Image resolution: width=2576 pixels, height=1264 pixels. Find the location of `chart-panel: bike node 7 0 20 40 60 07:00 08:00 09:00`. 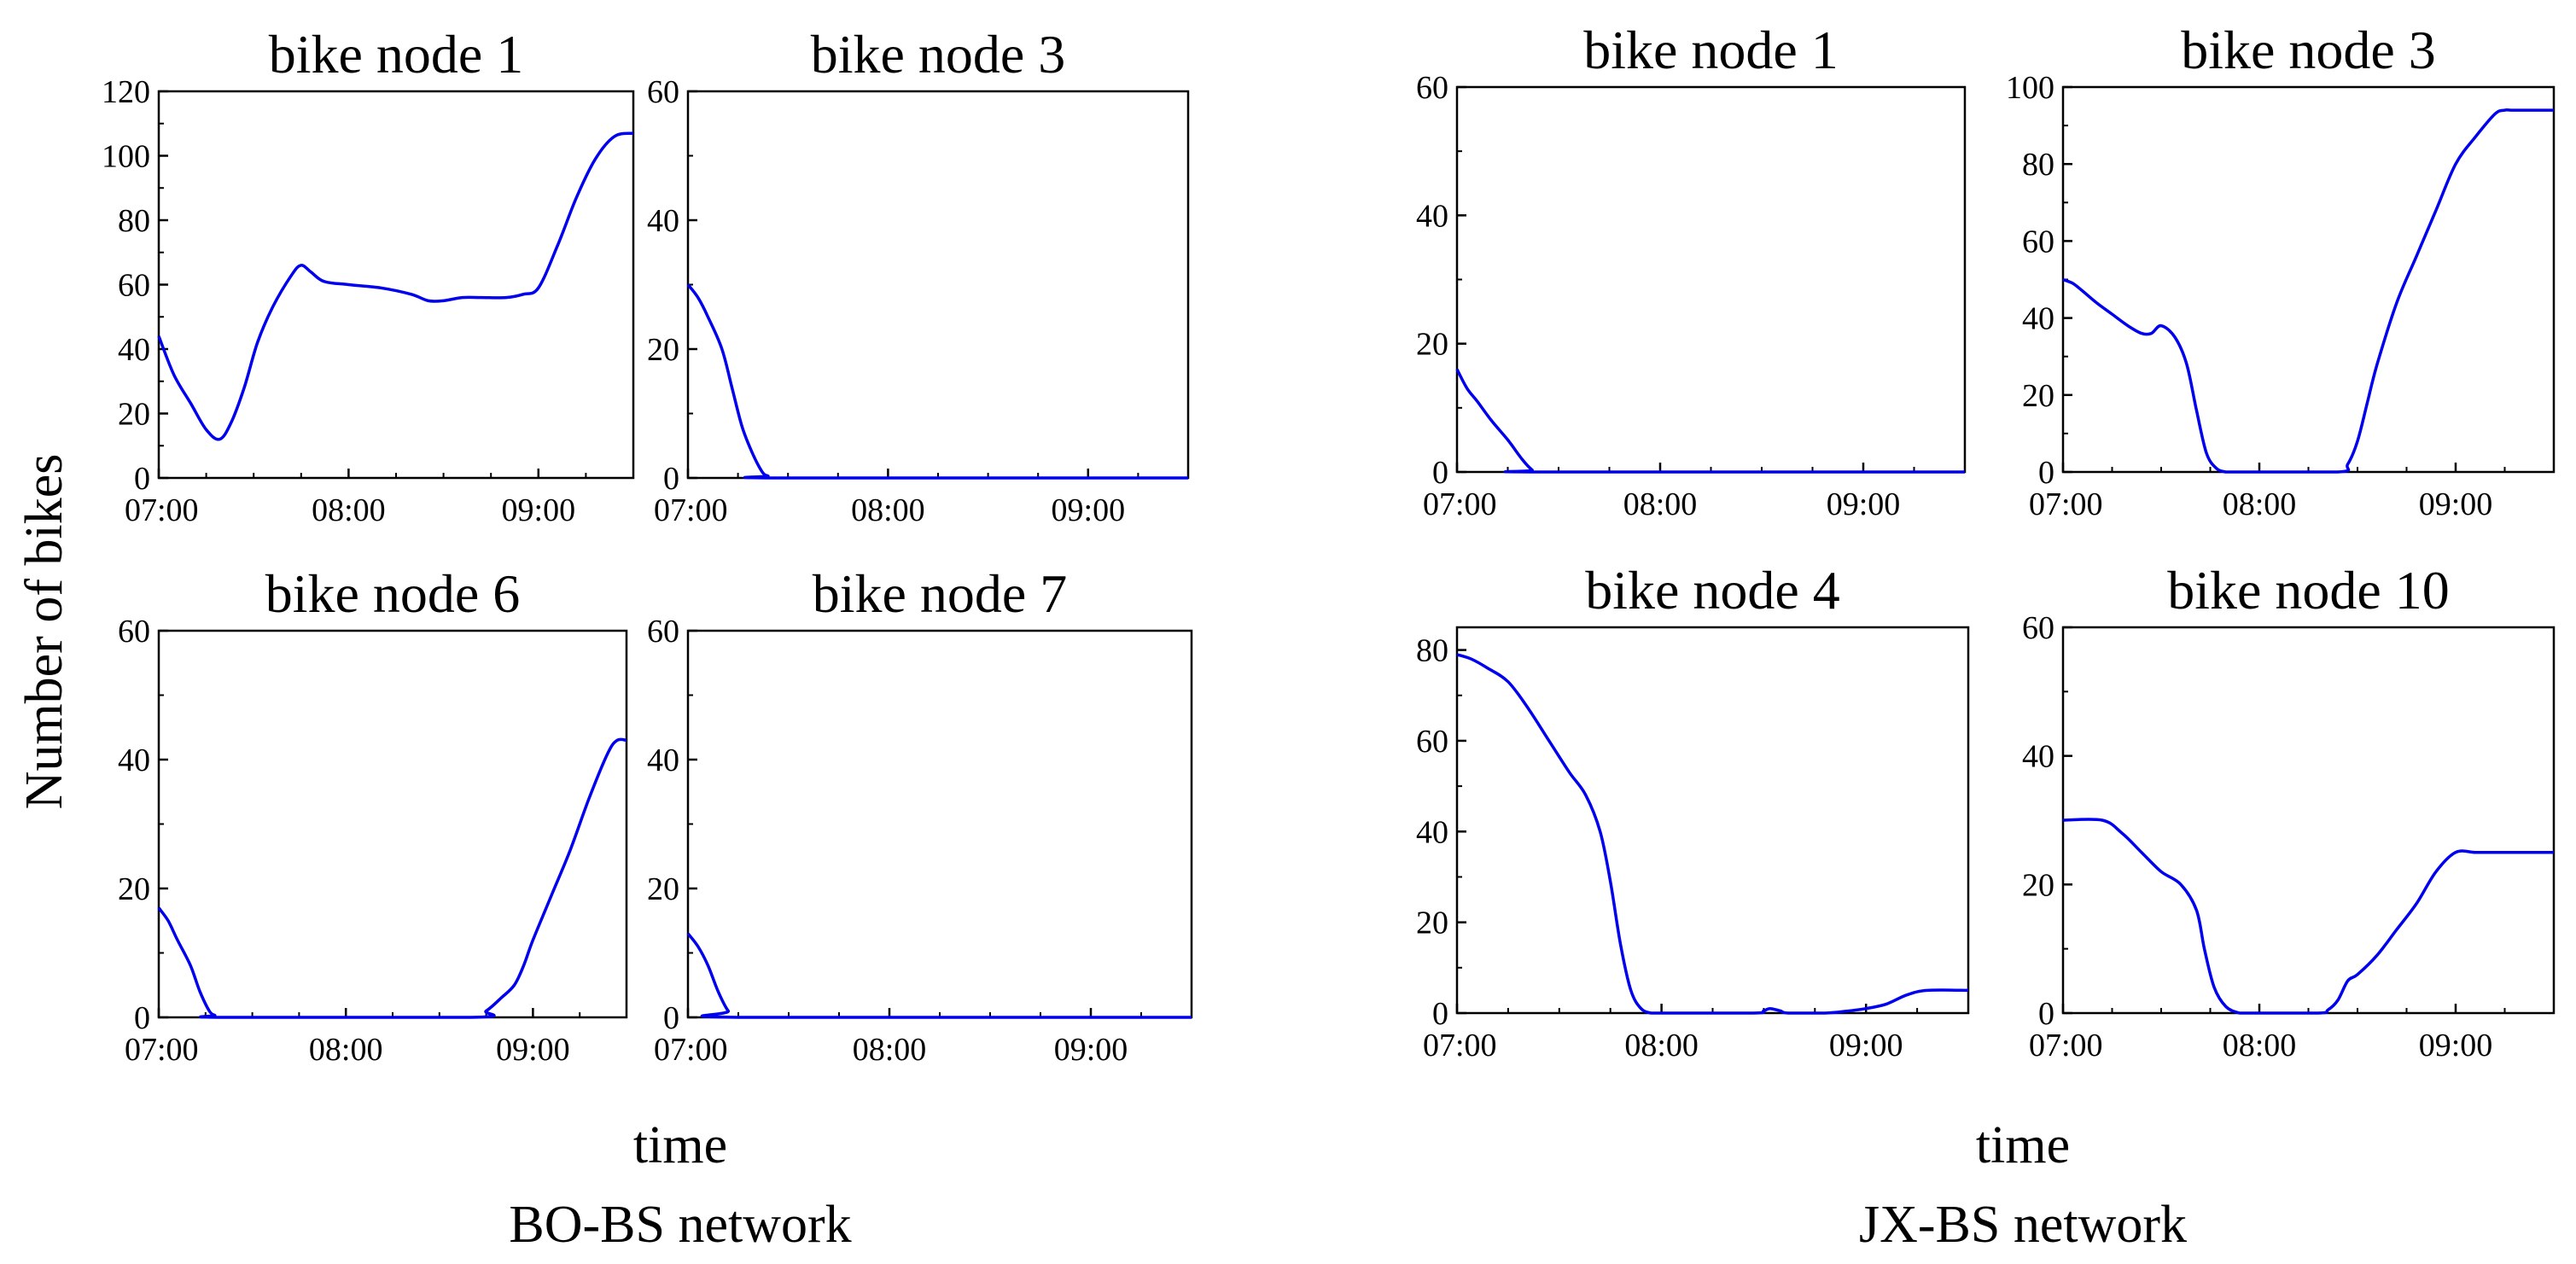

chart-panel: bike node 7 0 20 40 60 07:00 08:00 09:00 is located at coordinates (920, 815).